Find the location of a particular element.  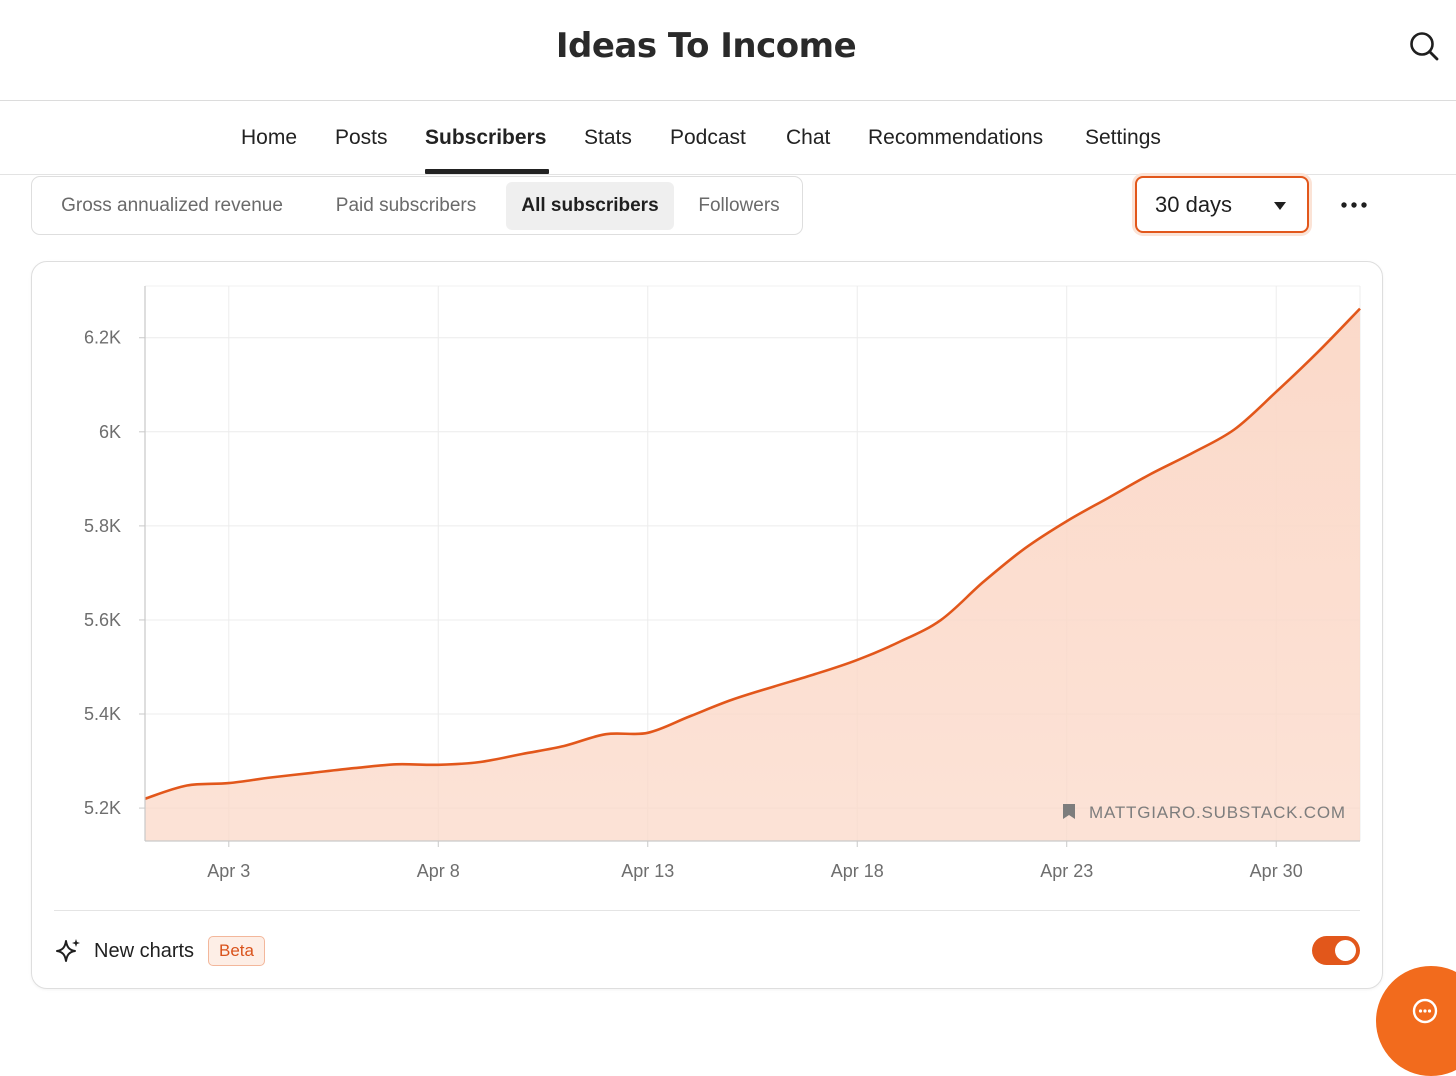

date-range-select: 30 days is located at coordinates (1222, 204).